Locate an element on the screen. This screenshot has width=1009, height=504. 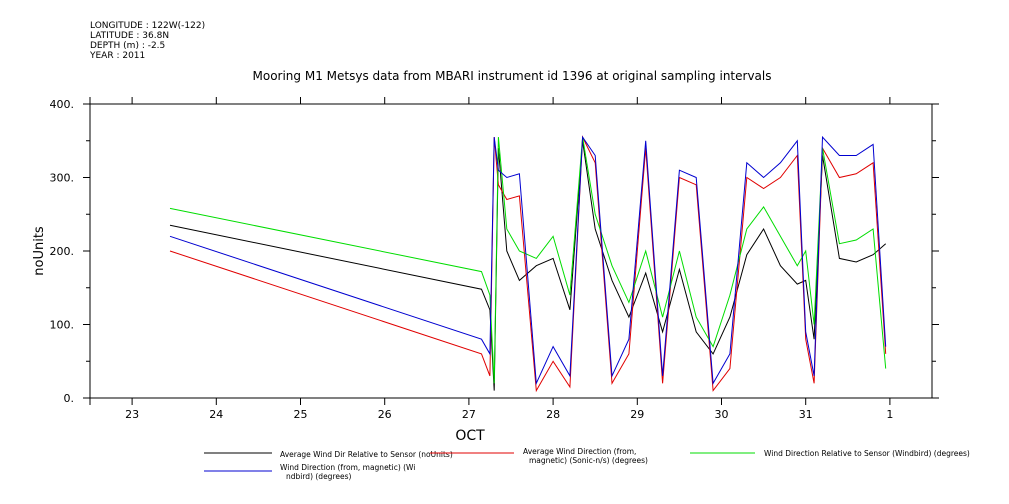
x-tick-label: 1 is located at coordinates (889, 414).